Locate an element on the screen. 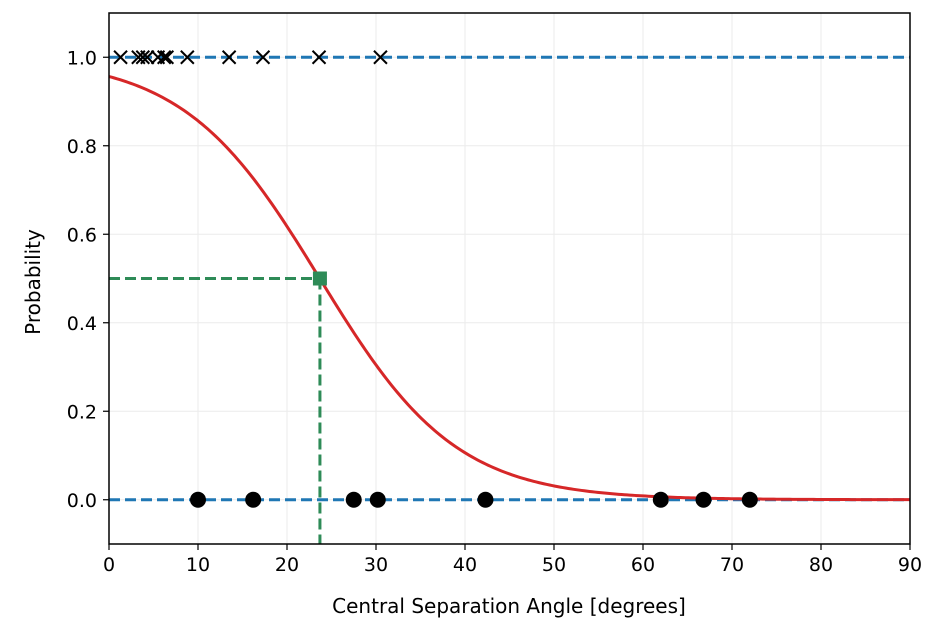 Image resolution: width=936 pixels, height=626 pixels. x-tick-label-5: 50 is located at coordinates (554, 565).